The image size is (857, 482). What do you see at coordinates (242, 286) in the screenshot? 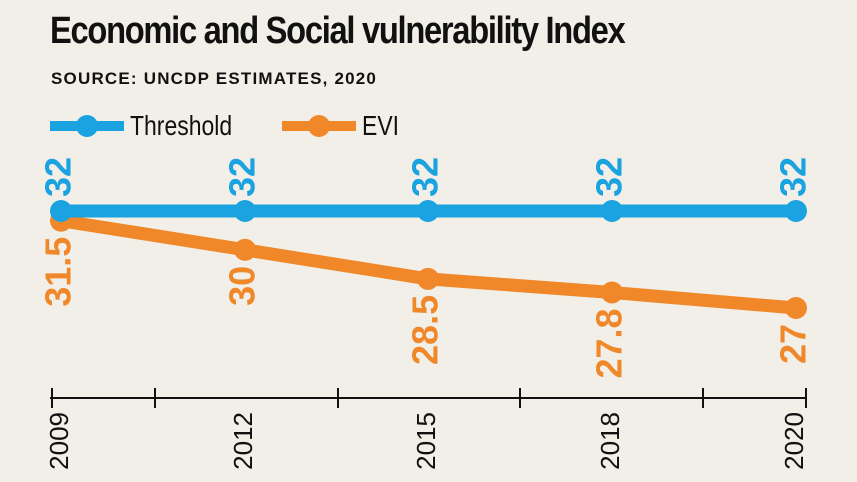
I see `data-label-evi-2012: 30` at bounding box center [242, 286].